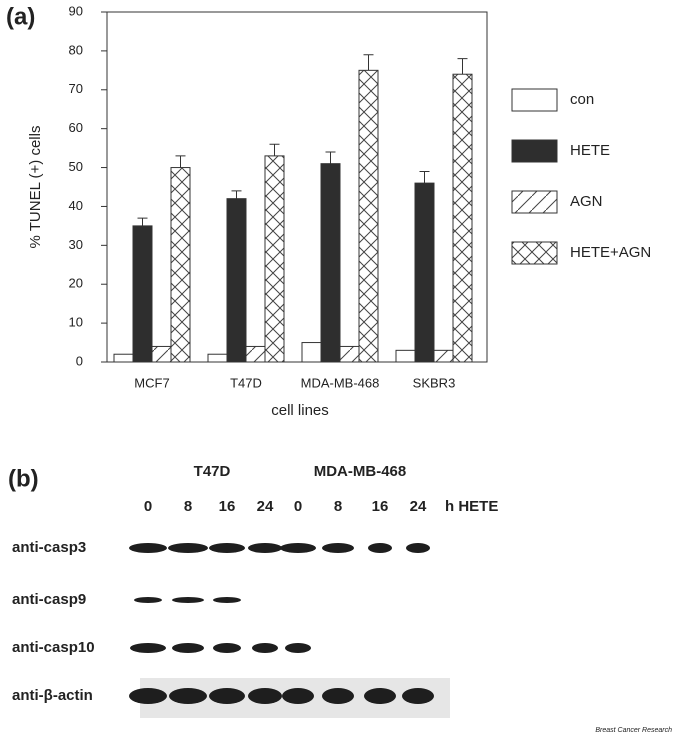 This screenshot has height=738, width=685. Describe the element at coordinates (434, 382) in the screenshot. I see `x-tick-label: SKBR3` at that location.